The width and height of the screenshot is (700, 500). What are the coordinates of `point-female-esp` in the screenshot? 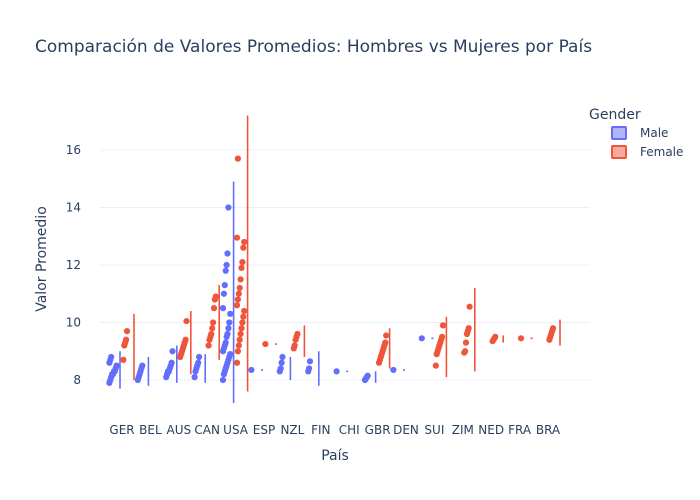 It's located at (265, 344).